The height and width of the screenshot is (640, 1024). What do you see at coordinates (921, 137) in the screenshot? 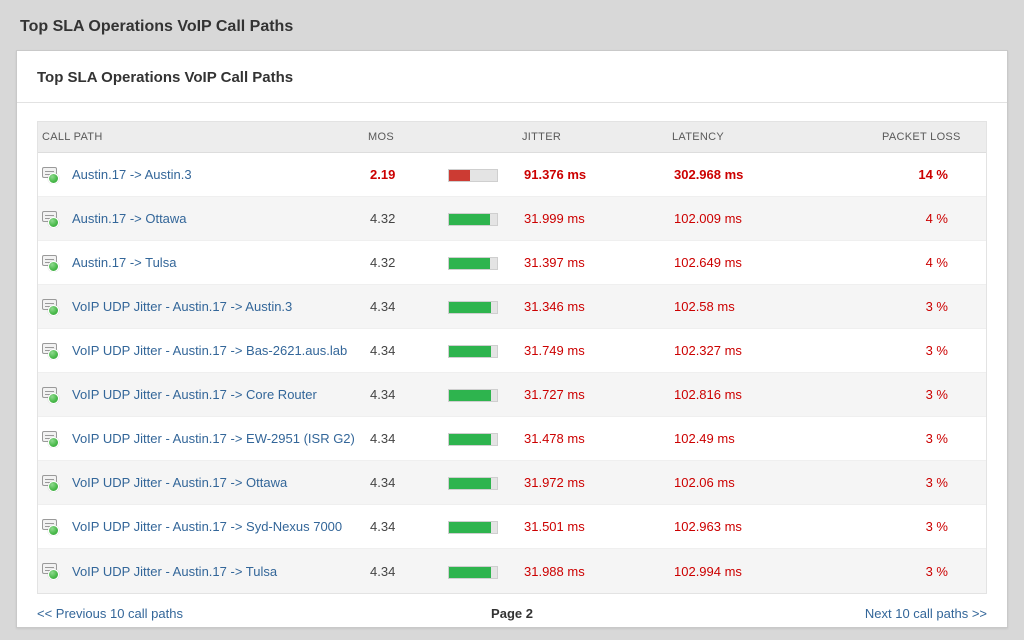
I see `column-header-packet-loss: PACKET LOSS` at bounding box center [921, 137].